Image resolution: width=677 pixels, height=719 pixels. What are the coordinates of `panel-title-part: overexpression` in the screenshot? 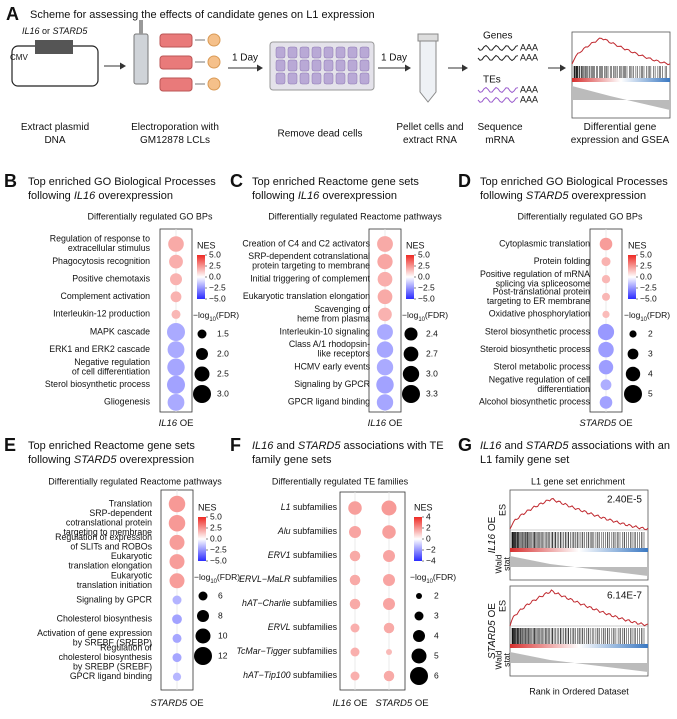 It's located at (134, 196).